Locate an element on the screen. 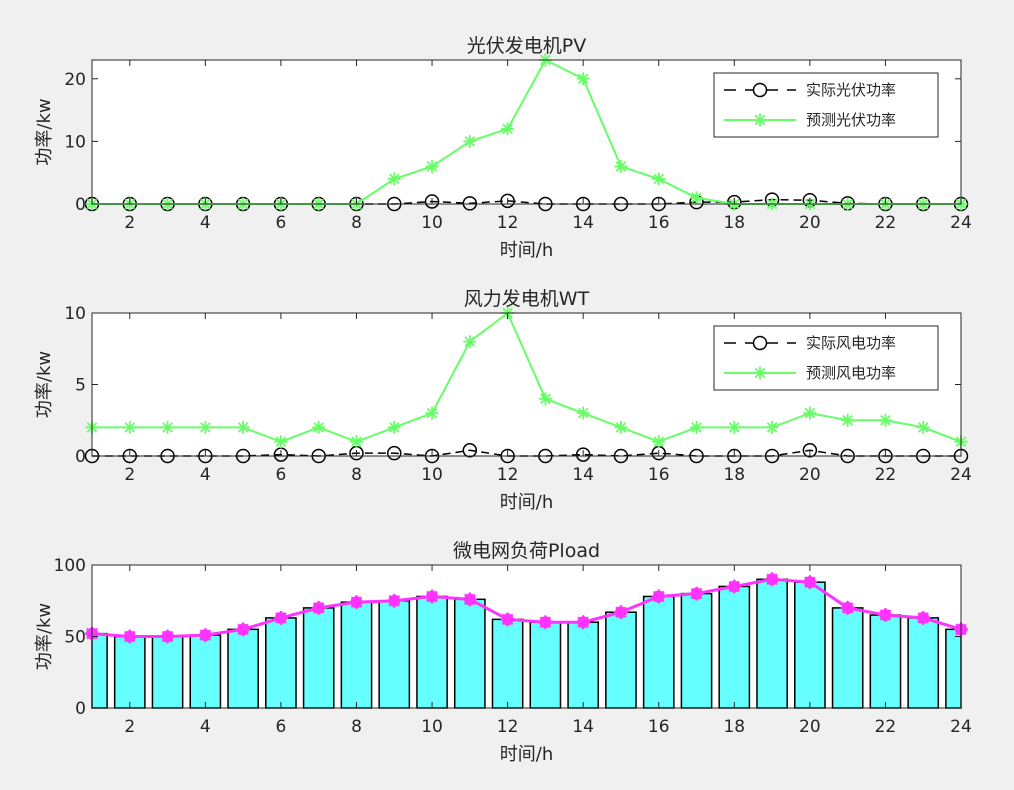  x-tick-label: 16 is located at coordinates (659, 475).